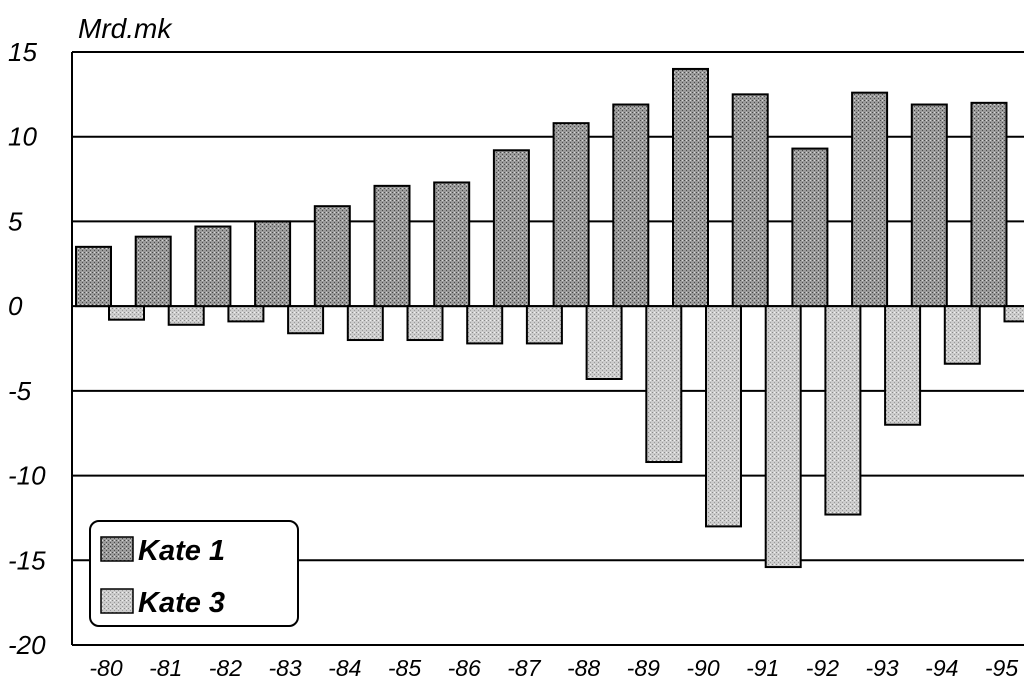  I want to click on x-tick-label: -95, so click(1001, 668).